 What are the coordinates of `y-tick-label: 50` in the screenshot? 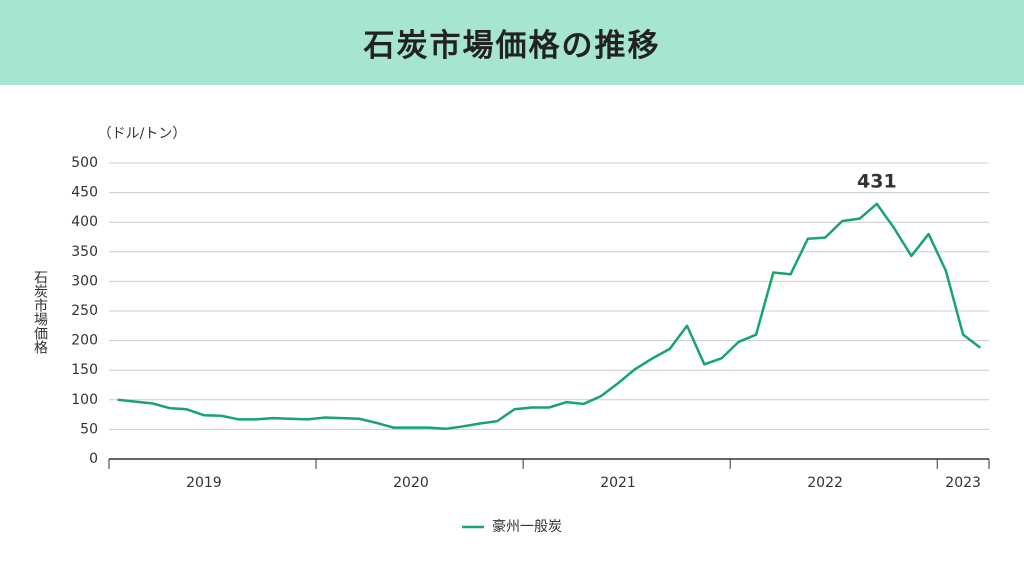 It's located at (89, 429).